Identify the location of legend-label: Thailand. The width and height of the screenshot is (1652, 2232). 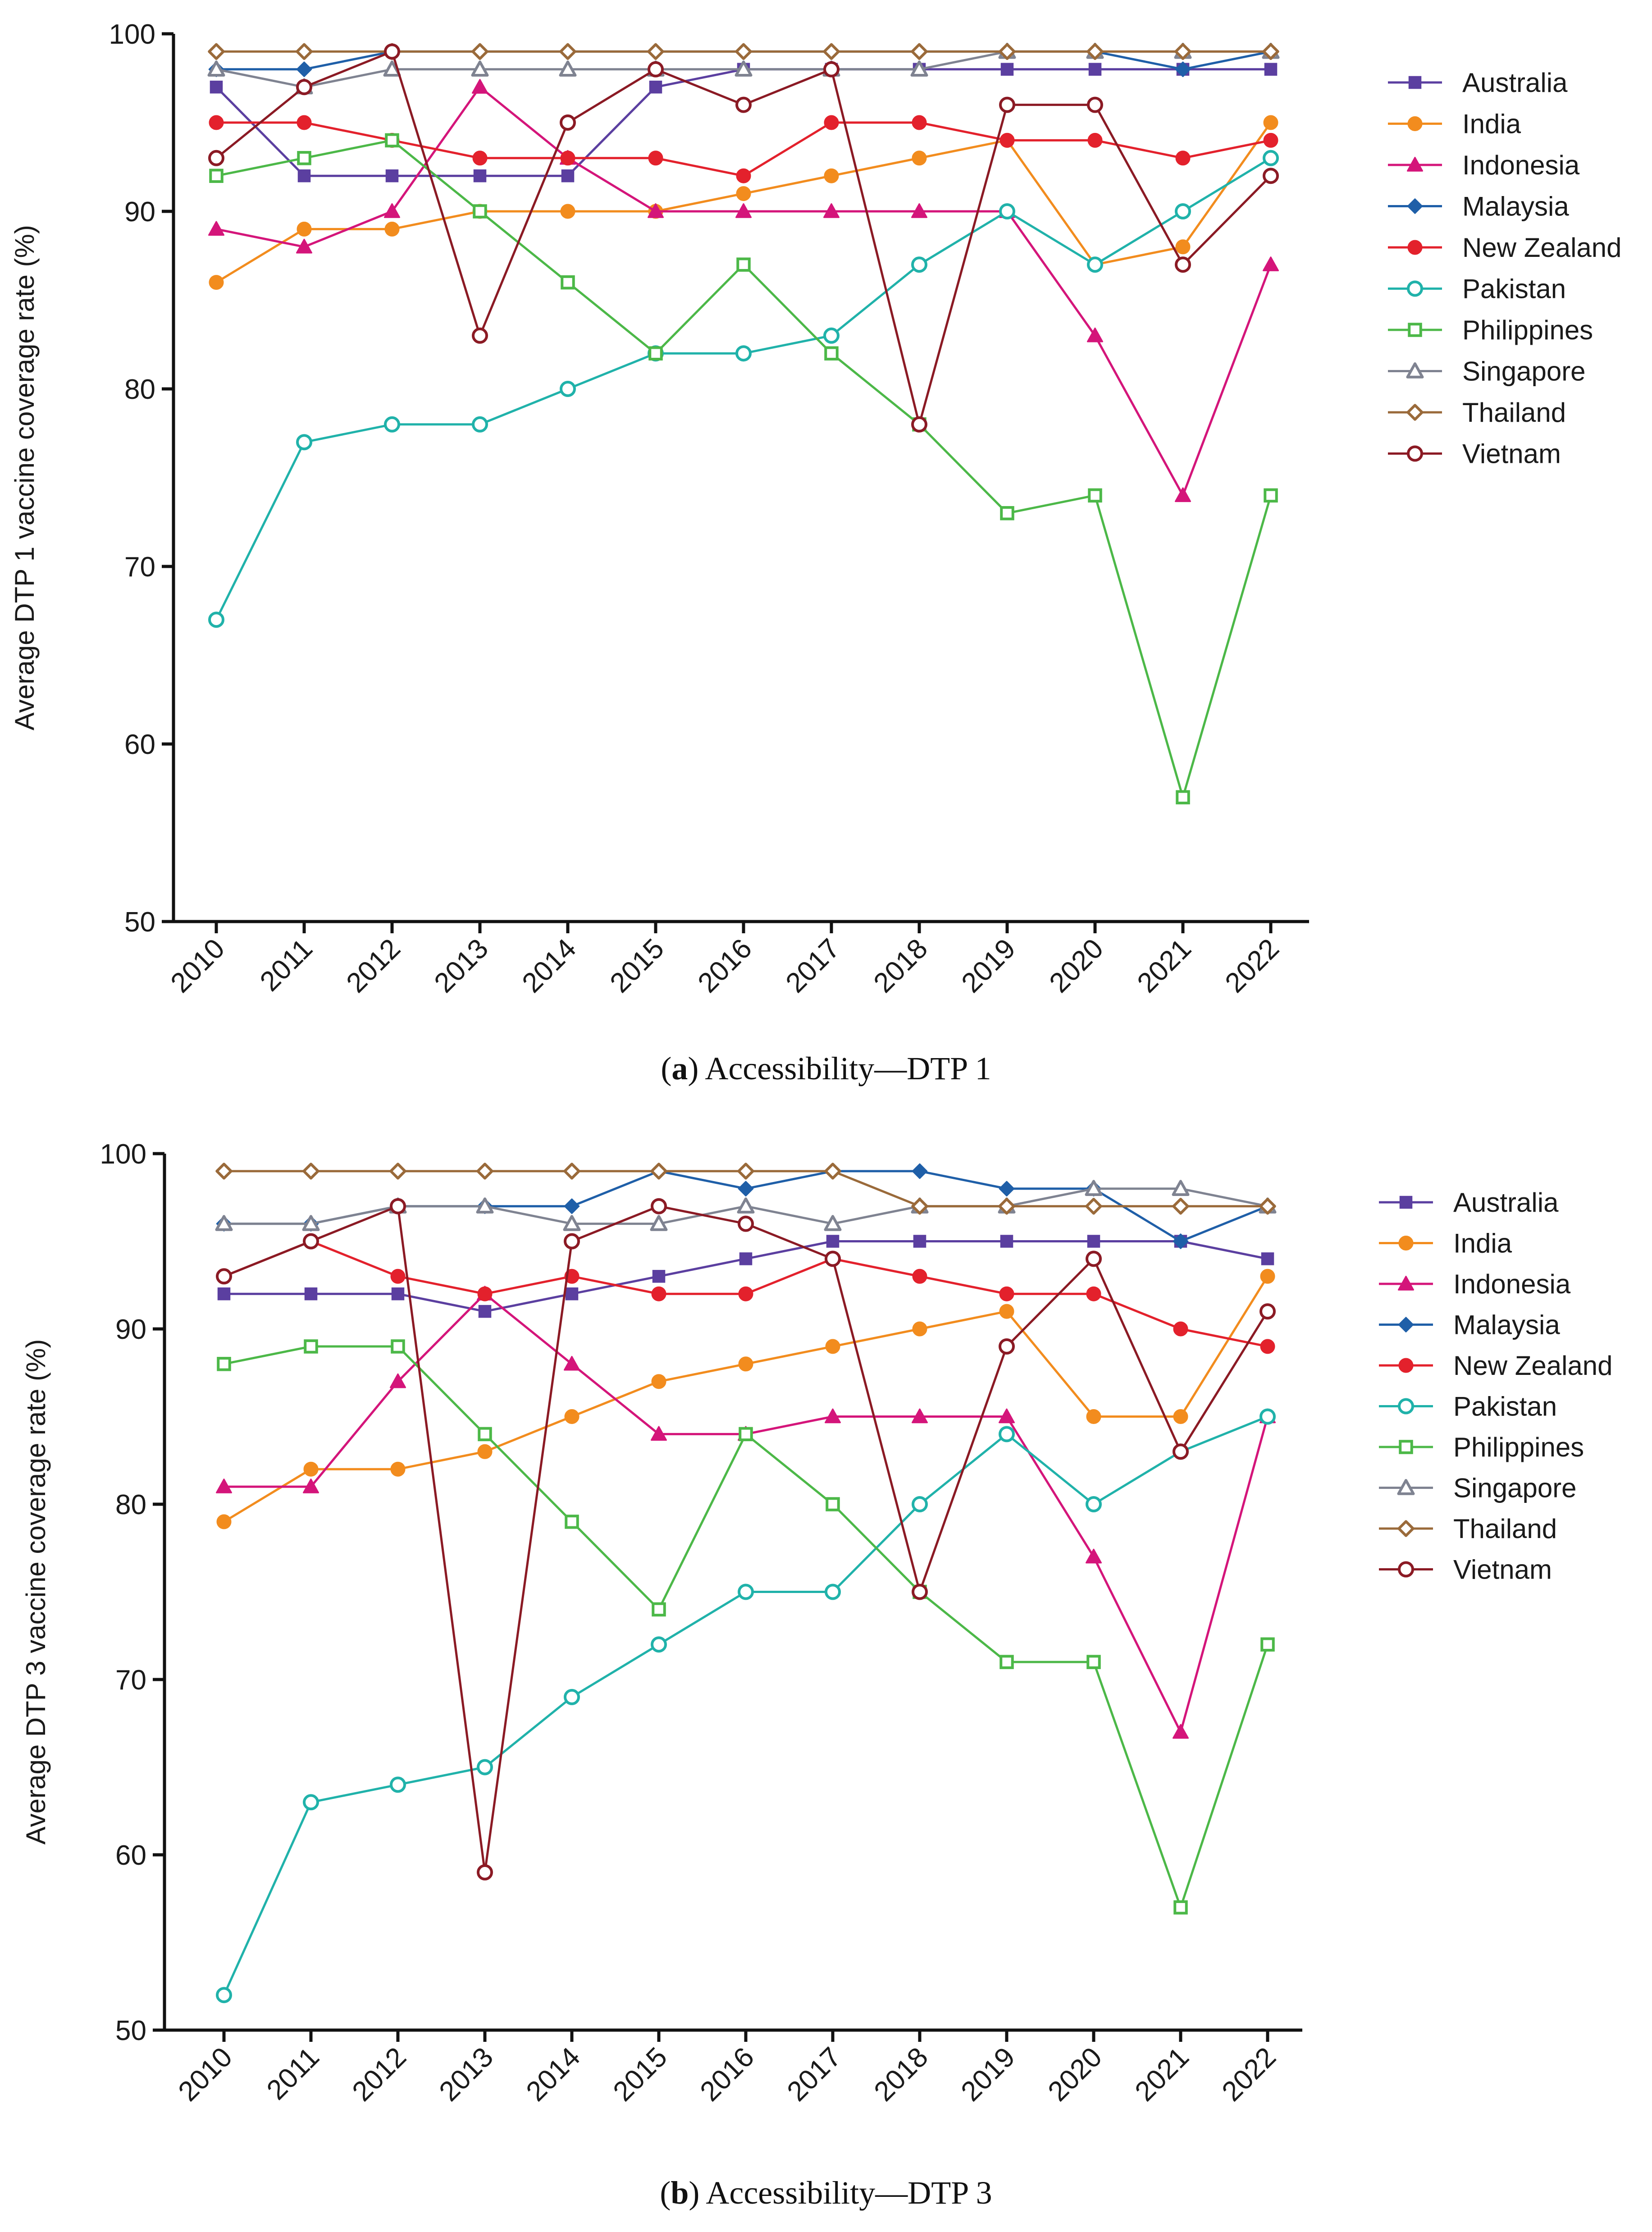
(1505, 1529).